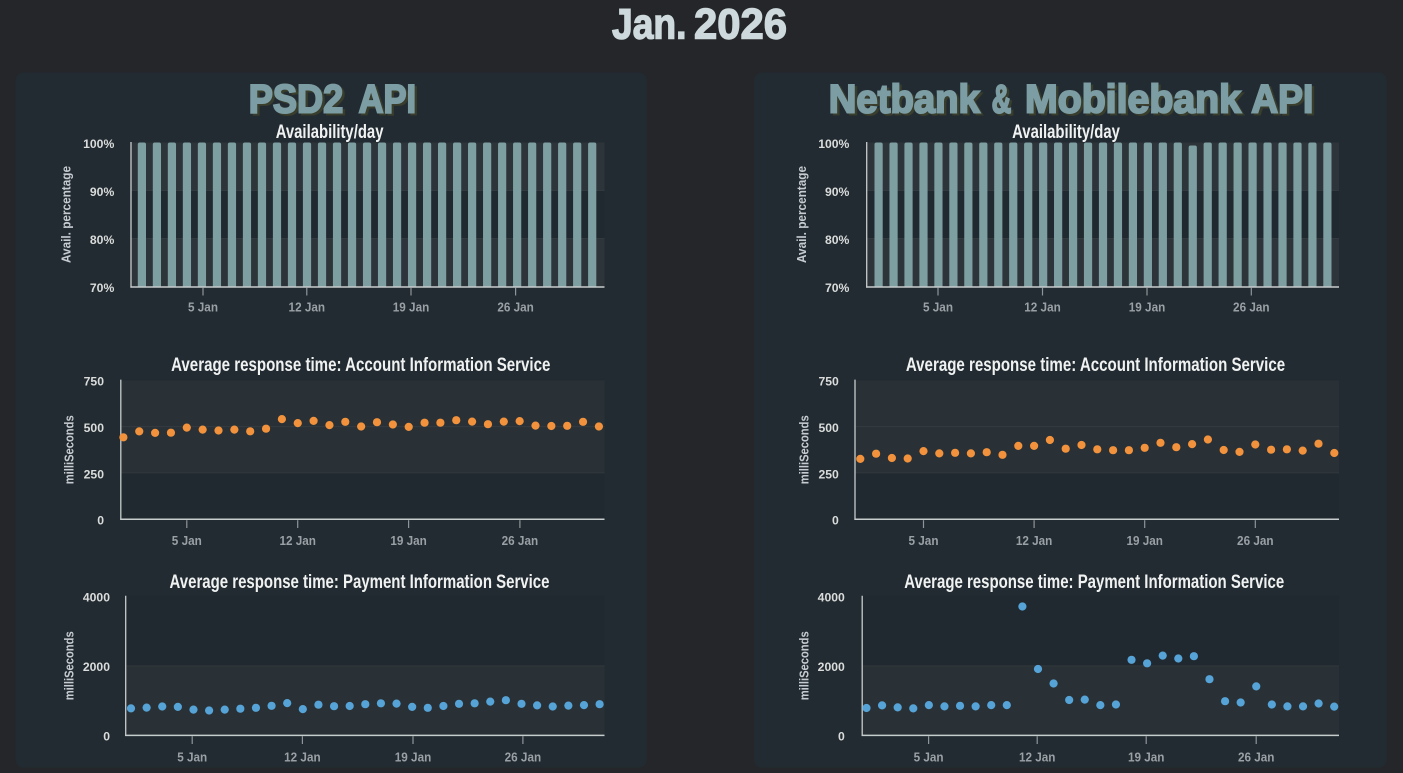 This screenshot has height=773, width=1403. Describe the element at coordinates (649, 24) in the screenshot. I see `svg-text: Jan.` at that location.